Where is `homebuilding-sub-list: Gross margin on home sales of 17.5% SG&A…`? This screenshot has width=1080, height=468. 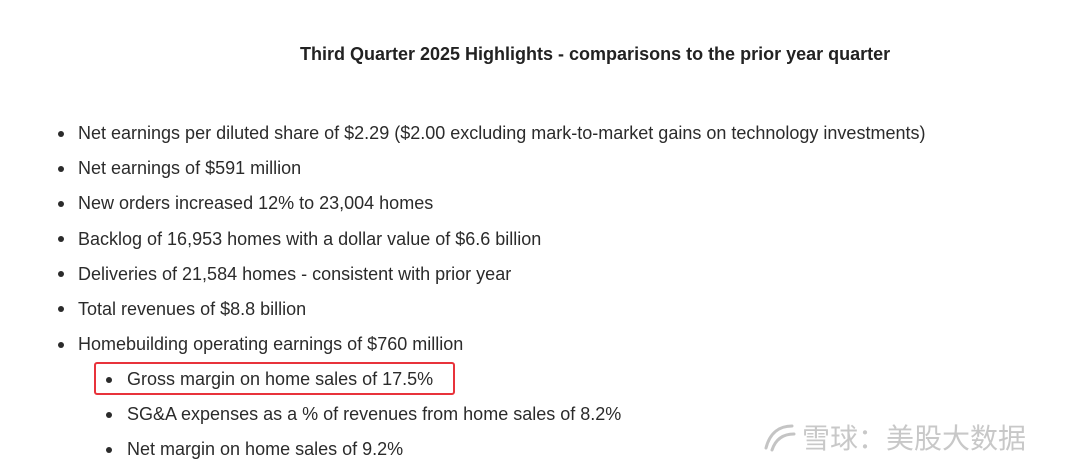
homebuilding-sub-list: Gross margin on home sales of 17.5% SG&A… is located at coordinates (362, 415).